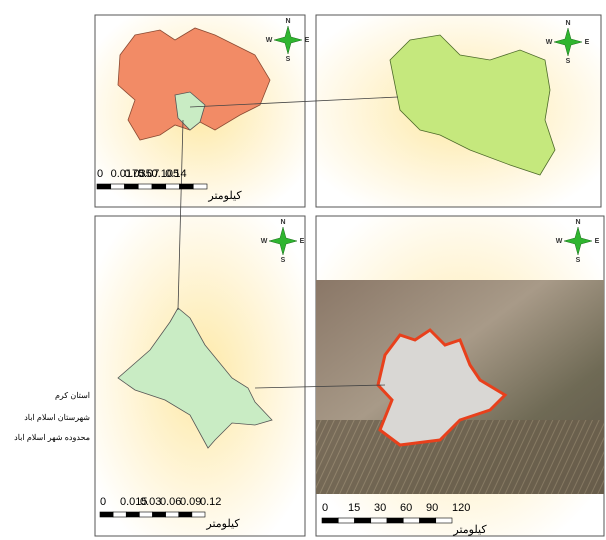 The image size is (606, 540). Describe the element at coordinates (175, 174) in the screenshot. I see `scale-label: 0.14` at that location.